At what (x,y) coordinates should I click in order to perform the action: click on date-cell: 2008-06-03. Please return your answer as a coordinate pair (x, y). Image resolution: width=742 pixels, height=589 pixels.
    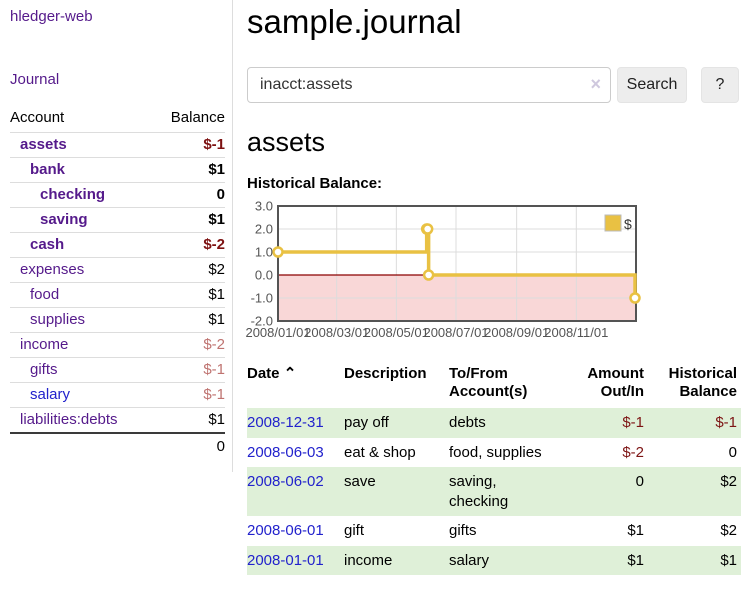
    Looking at the image, I should click on (295, 453).